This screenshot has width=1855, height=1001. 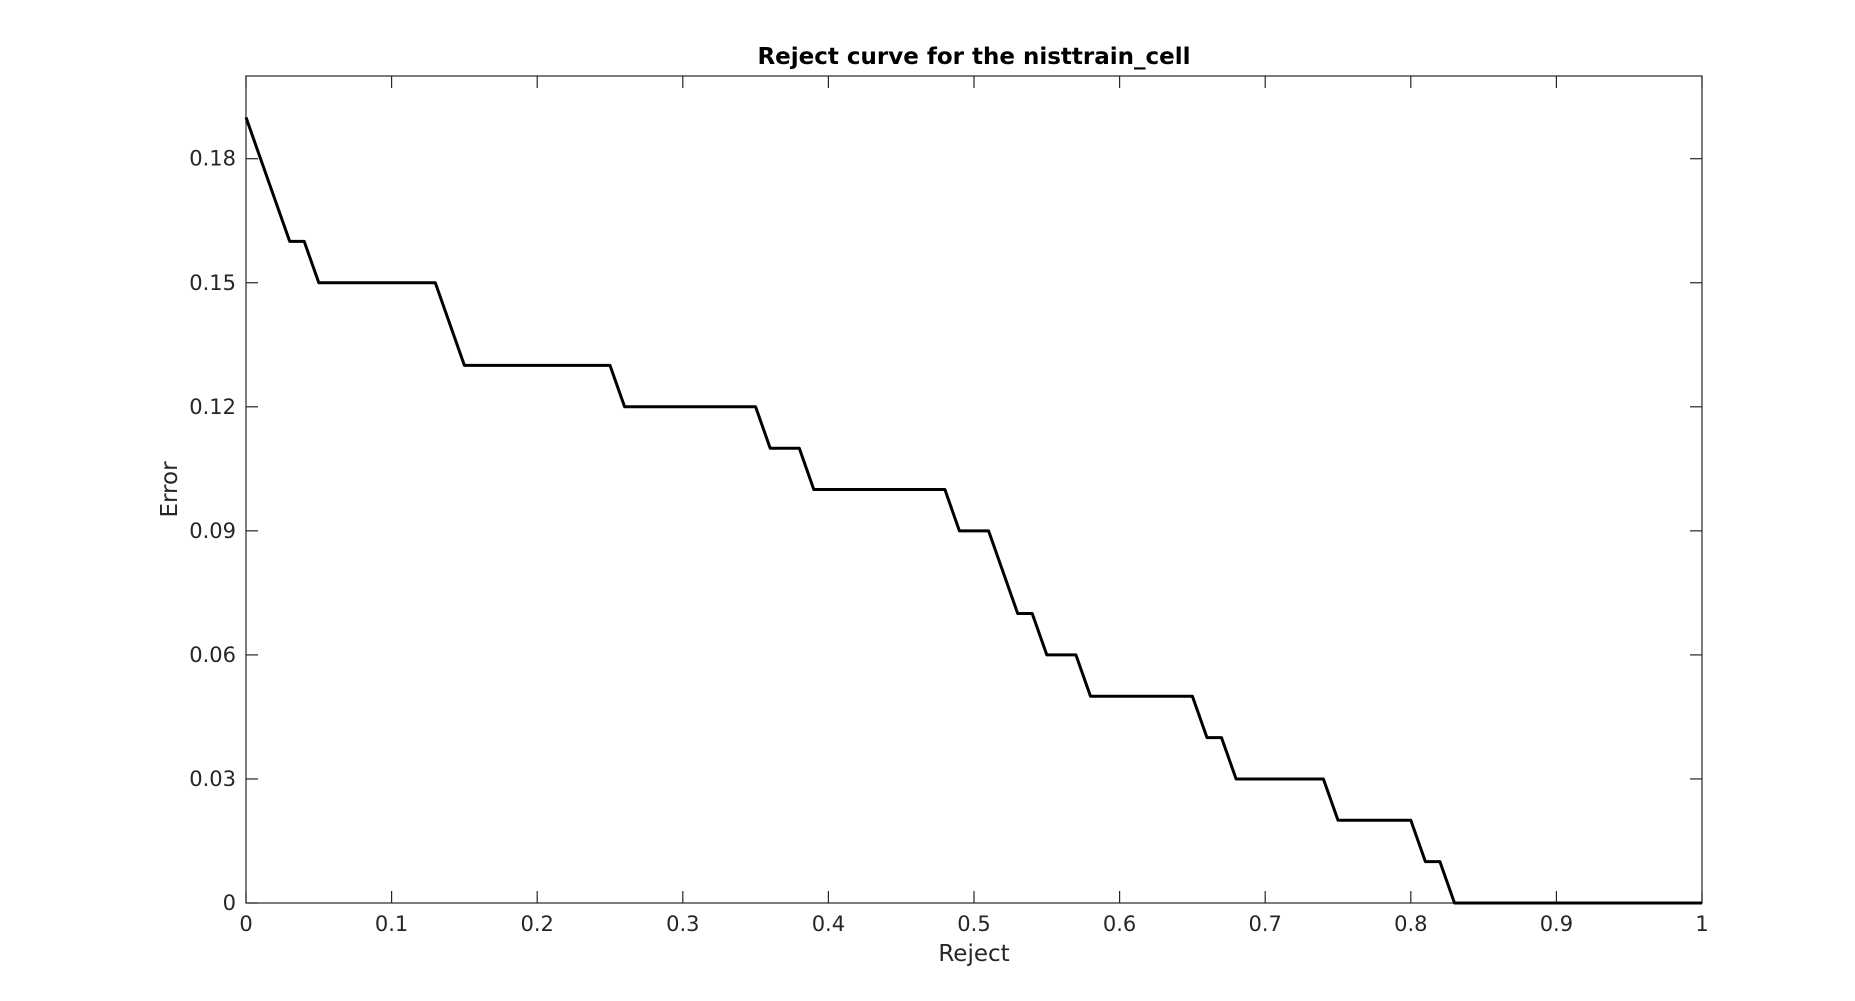 What do you see at coordinates (212, 779) in the screenshot?
I see `y-tick-label: 0.03` at bounding box center [212, 779].